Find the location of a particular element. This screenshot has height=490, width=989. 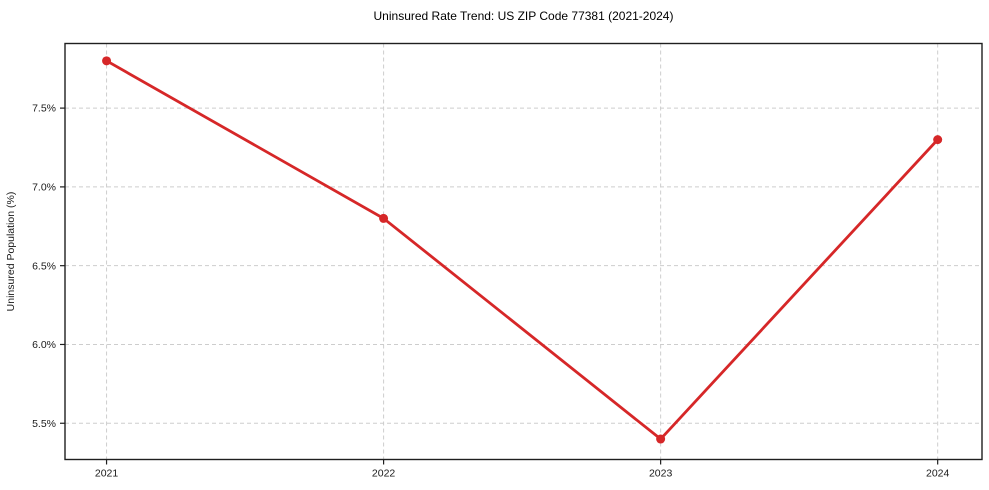

y-axis-label: Uninsured Population (%) is located at coordinates (11, 252).